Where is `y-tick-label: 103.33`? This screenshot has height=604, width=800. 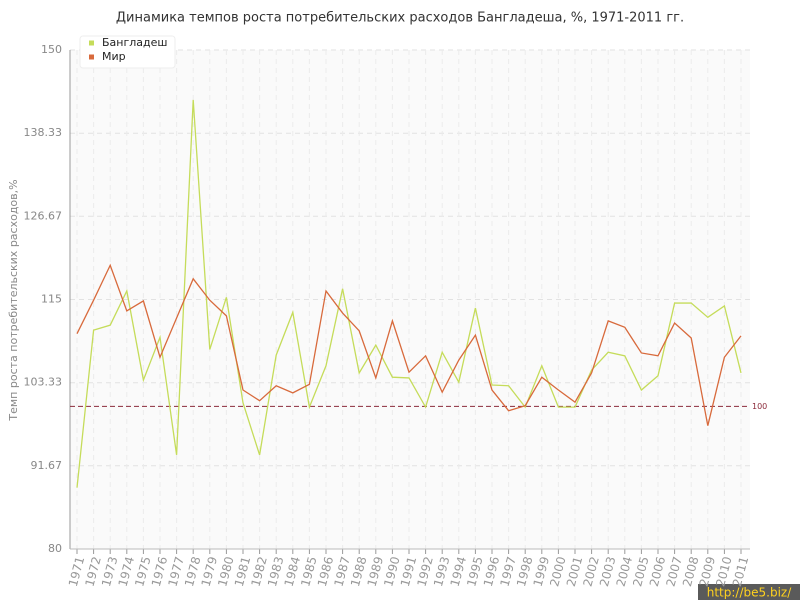 y-tick-label: 103.33 is located at coordinates (43, 382).